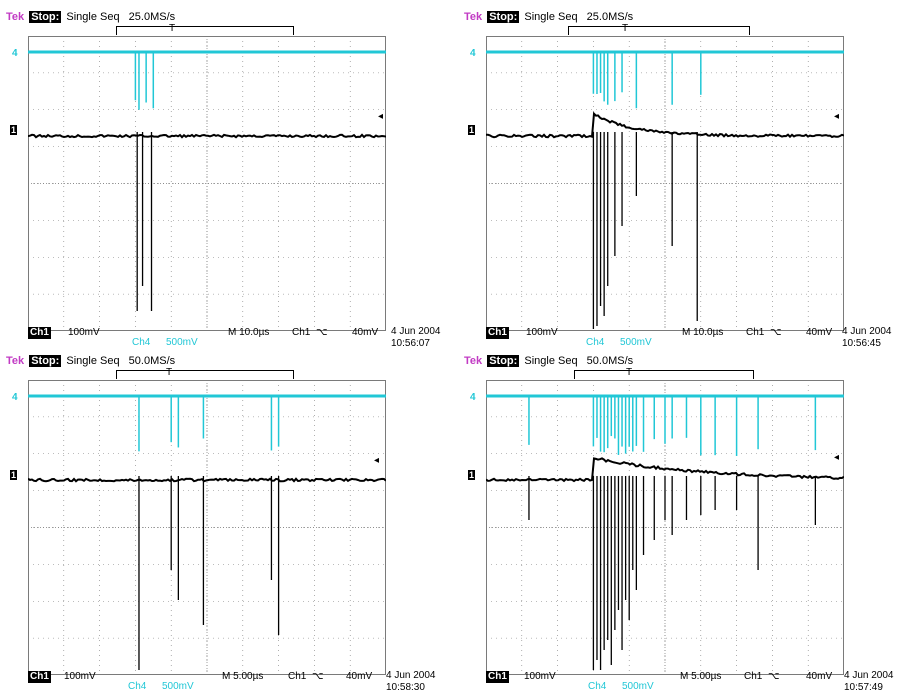  I want to click on timestamp: 4 Jun 2004 10:56:07, so click(416, 338).